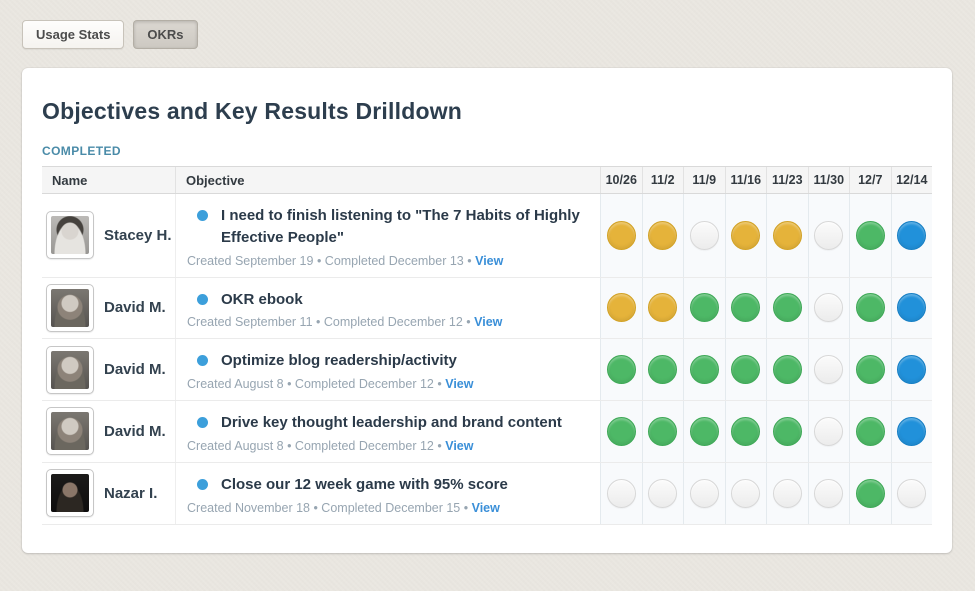 This screenshot has height=591, width=975. I want to click on top-tab-bar: Usage Stats OKRs, so click(110, 34).